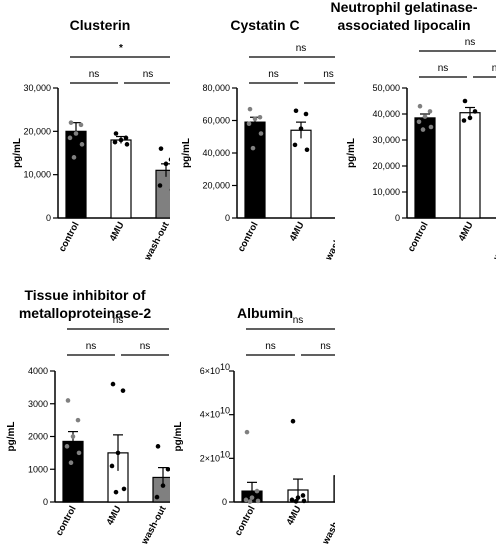 This screenshot has width=496, height=555. What do you see at coordinates (403, 7) in the screenshot?
I see `chart-title: Neutrophil gelatinase-` at bounding box center [403, 7].